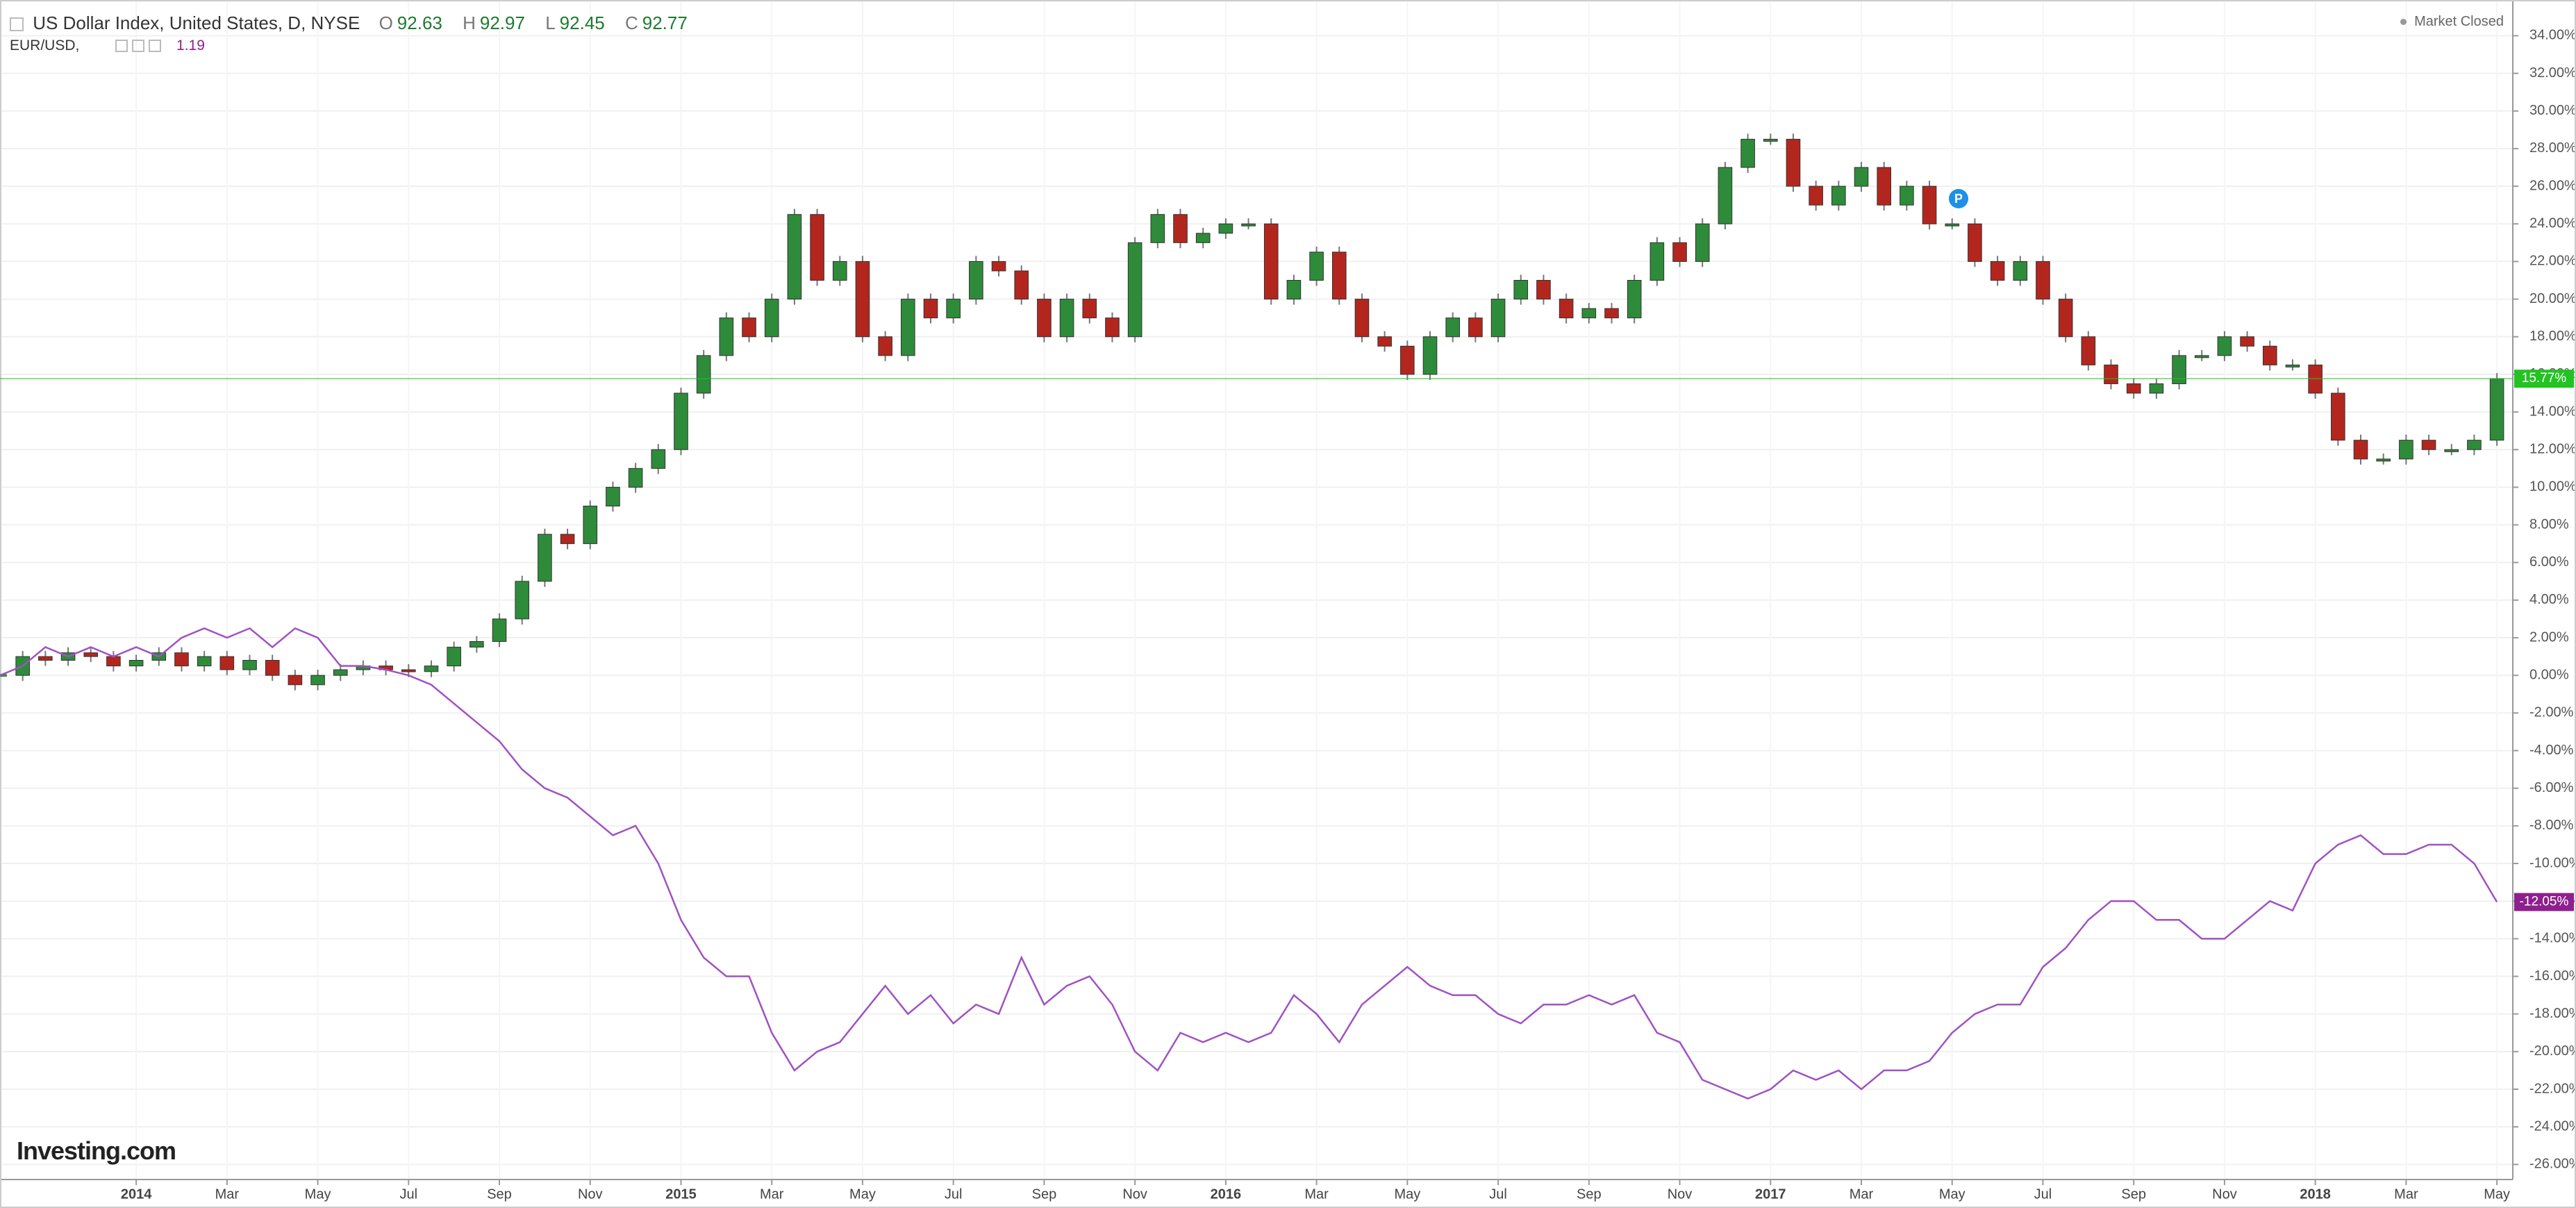 This screenshot has width=2576, height=1208. What do you see at coordinates (138, 47) in the screenshot?
I see `hide-icon` at bounding box center [138, 47].